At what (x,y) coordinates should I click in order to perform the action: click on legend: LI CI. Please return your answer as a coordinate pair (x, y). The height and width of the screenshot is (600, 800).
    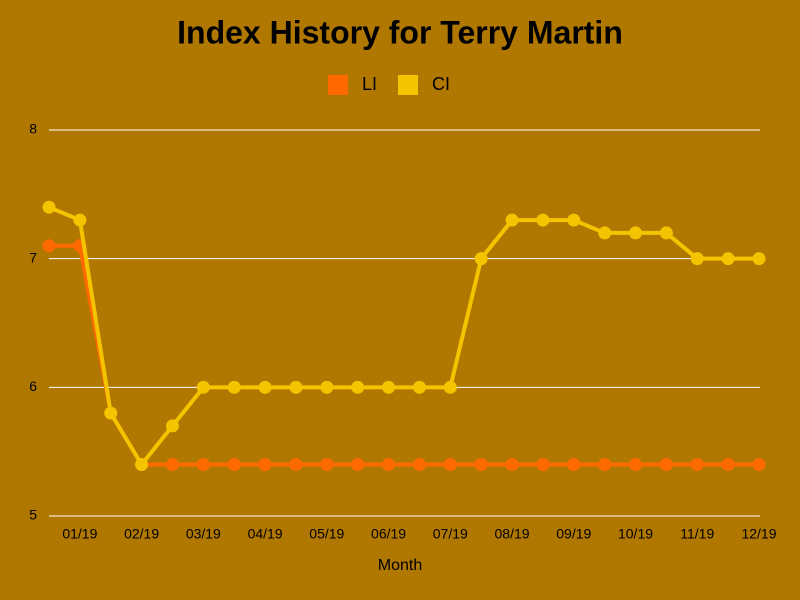
    Looking at the image, I should click on (389, 84).